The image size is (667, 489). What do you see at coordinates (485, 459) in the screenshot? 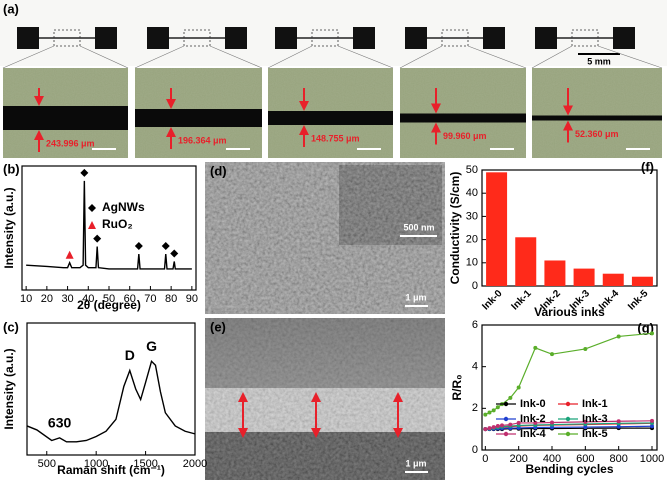
I see `x-tick-label: 0` at bounding box center [485, 459].